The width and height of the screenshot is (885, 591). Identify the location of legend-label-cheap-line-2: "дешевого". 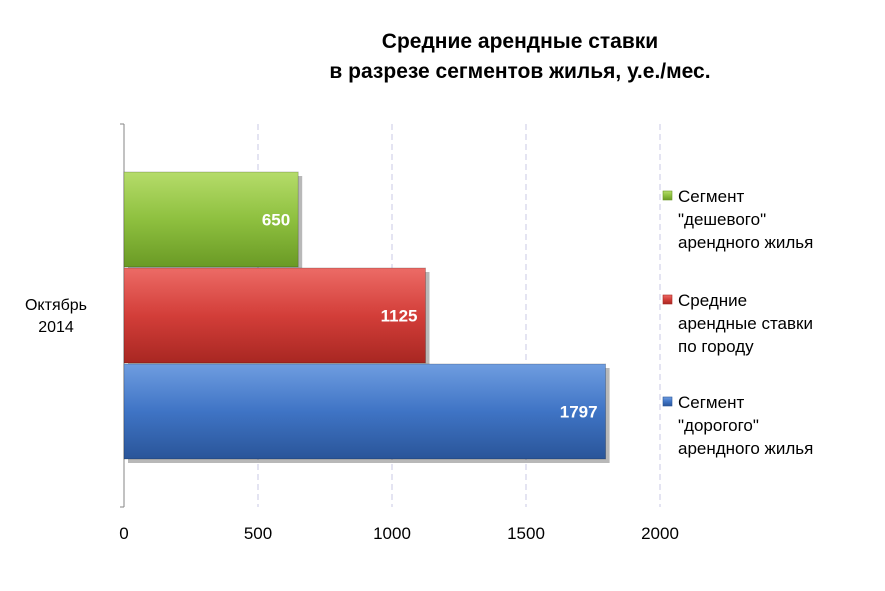
(722, 219).